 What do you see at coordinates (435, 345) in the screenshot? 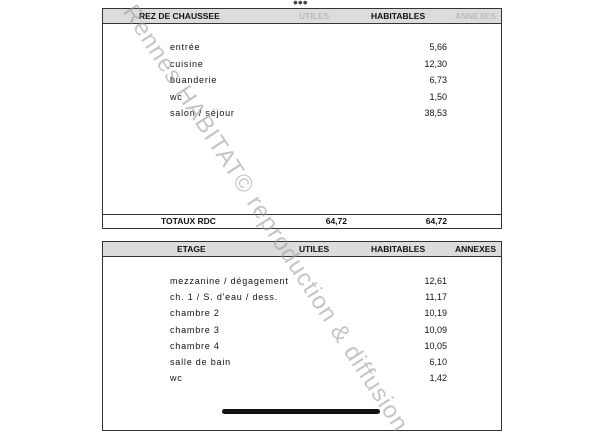
I see `room-area: 10,05` at bounding box center [435, 345].